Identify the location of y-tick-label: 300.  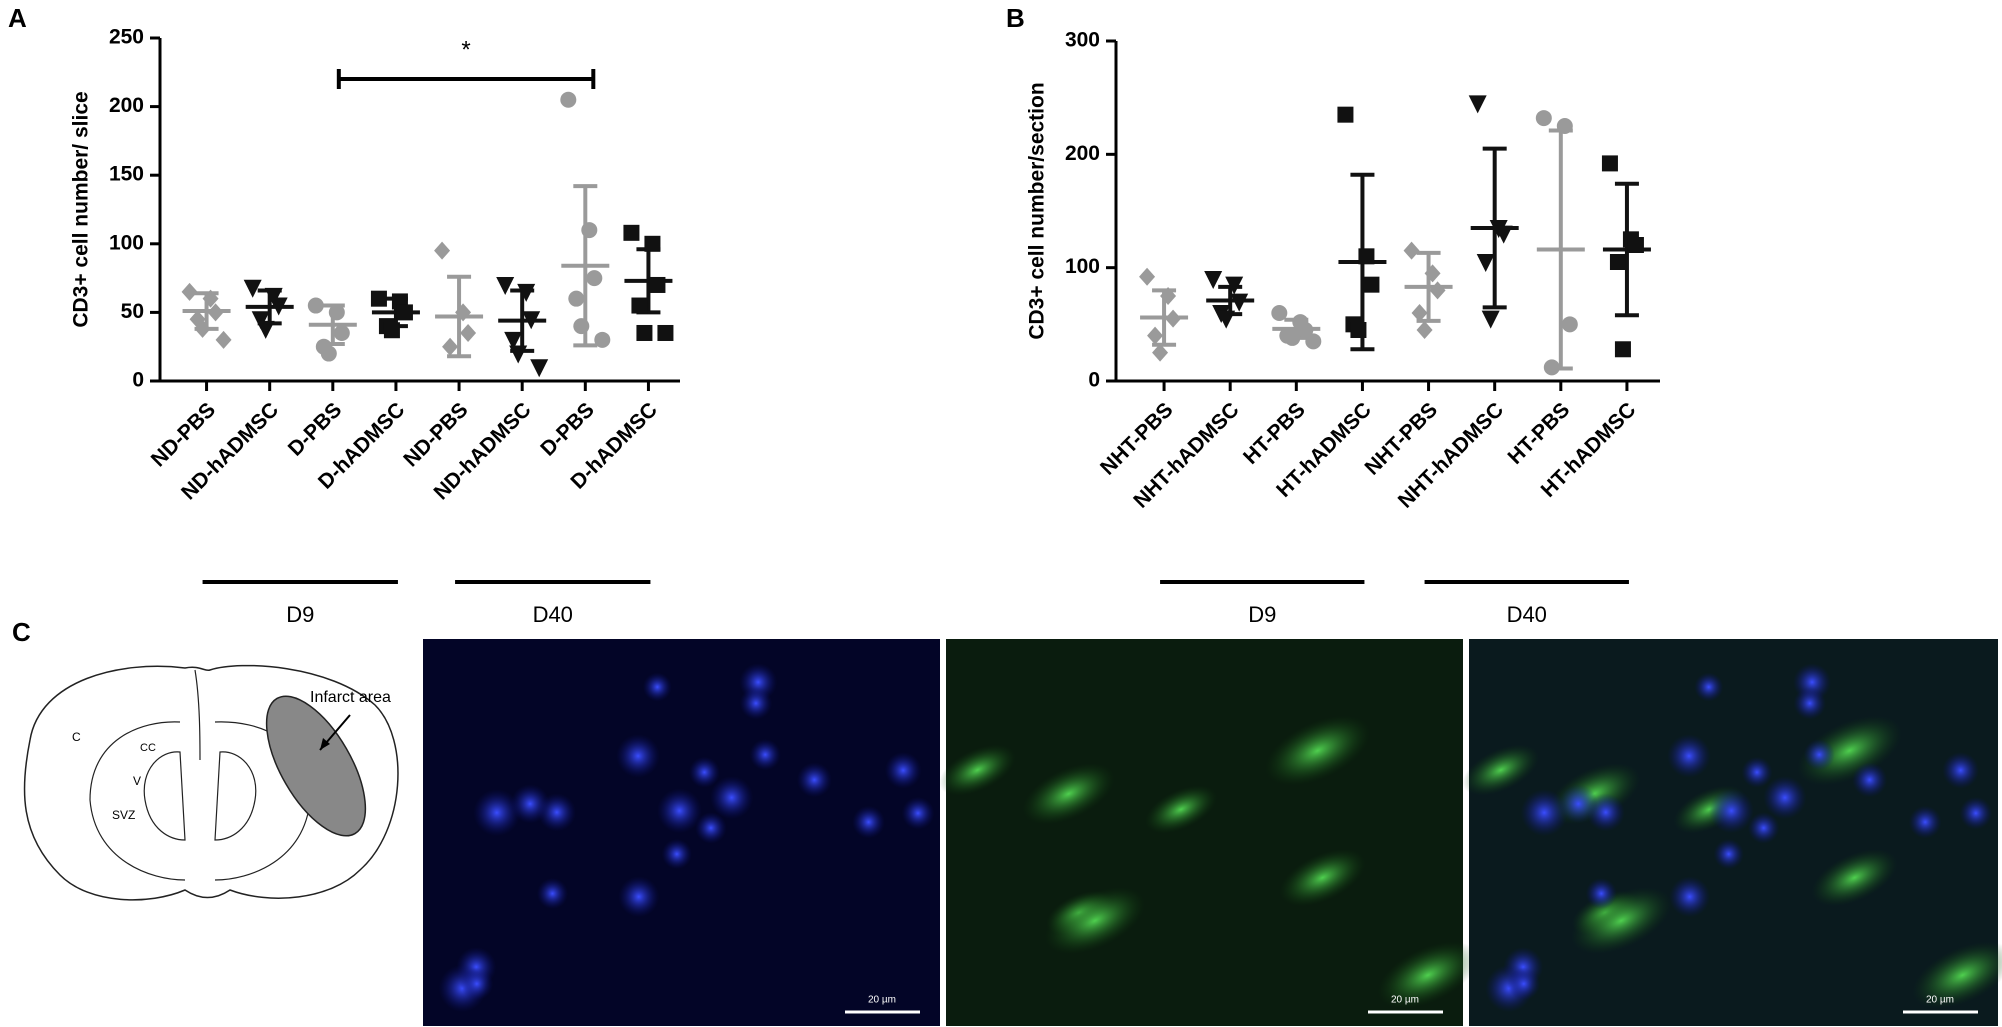
(1082, 40).